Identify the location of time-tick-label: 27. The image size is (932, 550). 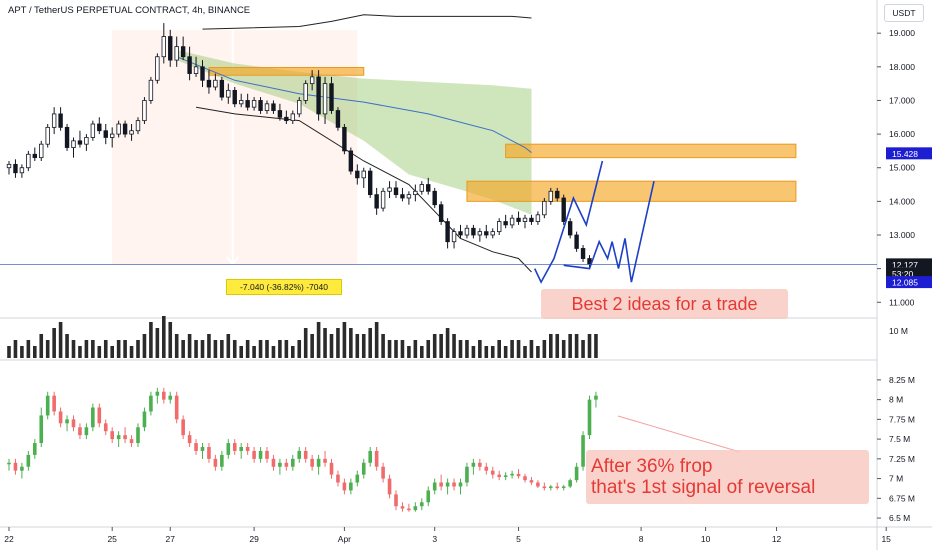
(171, 539).